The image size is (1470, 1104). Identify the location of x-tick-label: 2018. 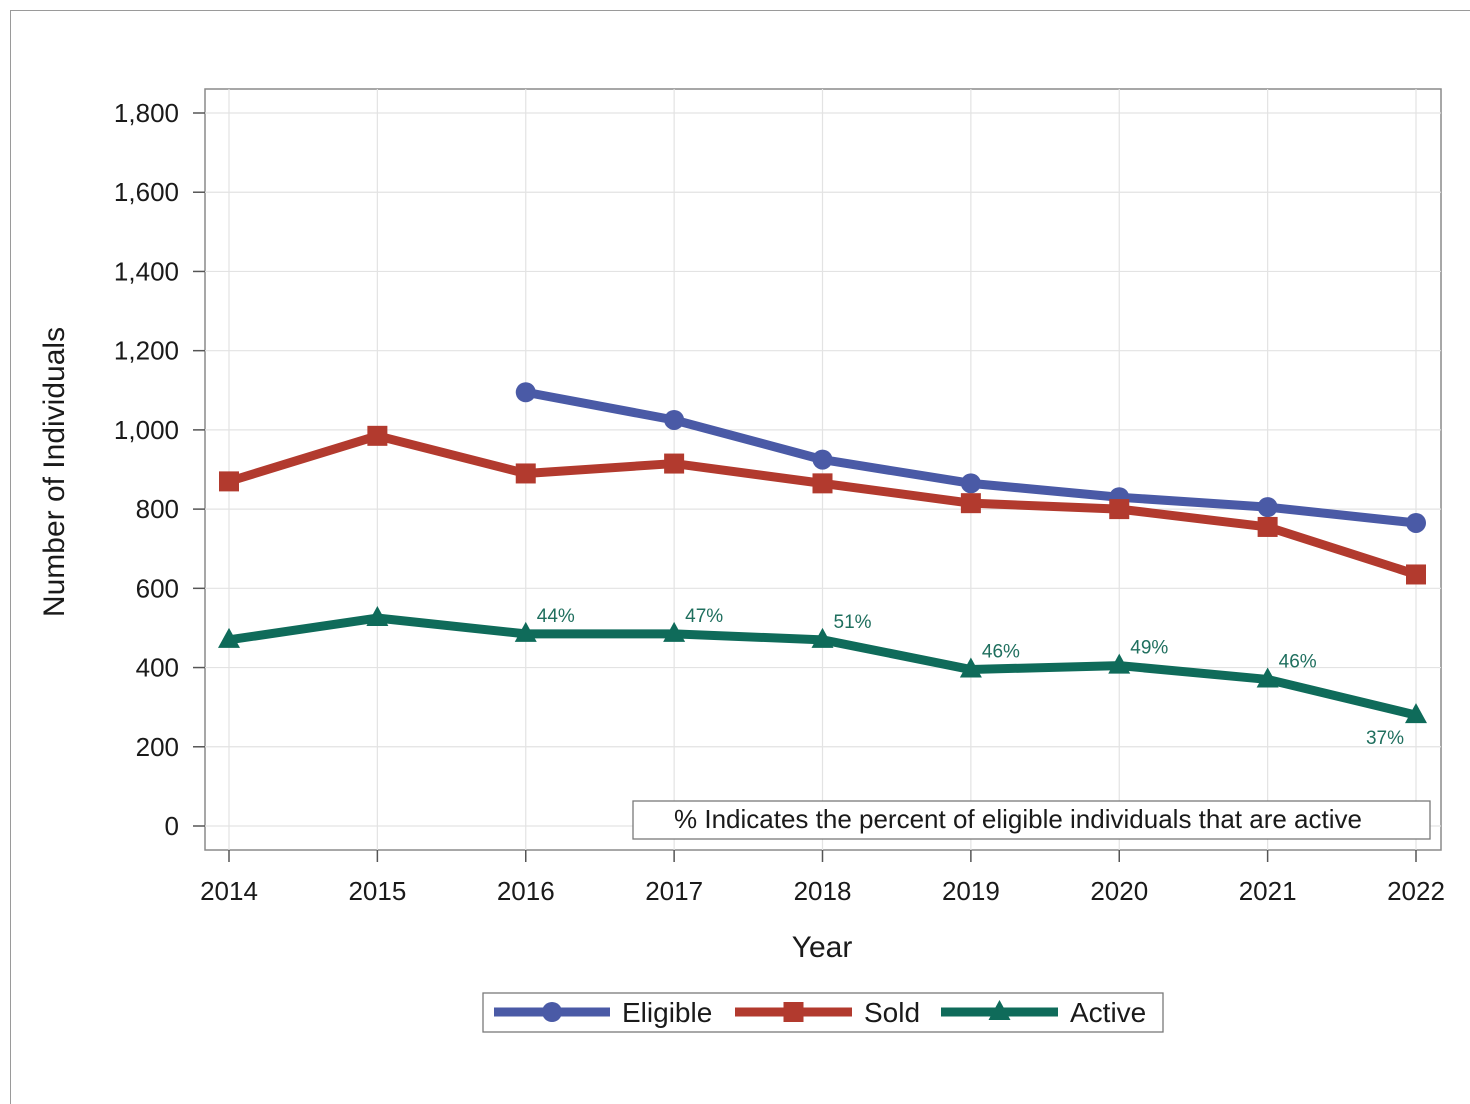
(823, 891).